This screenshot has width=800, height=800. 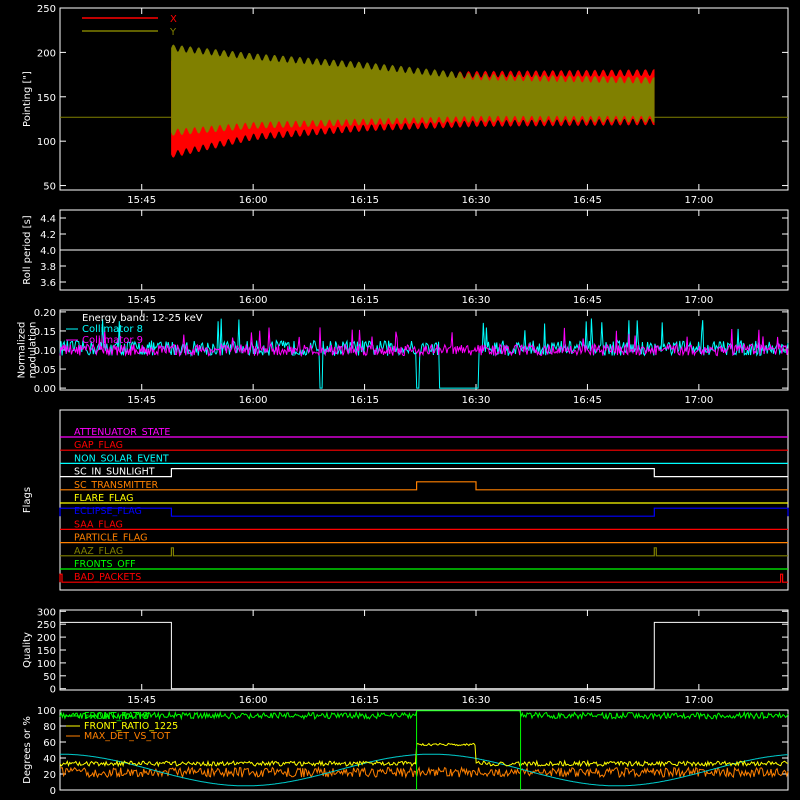 I want to click on ratio-front-ratio-line, so click(x=424, y=715).